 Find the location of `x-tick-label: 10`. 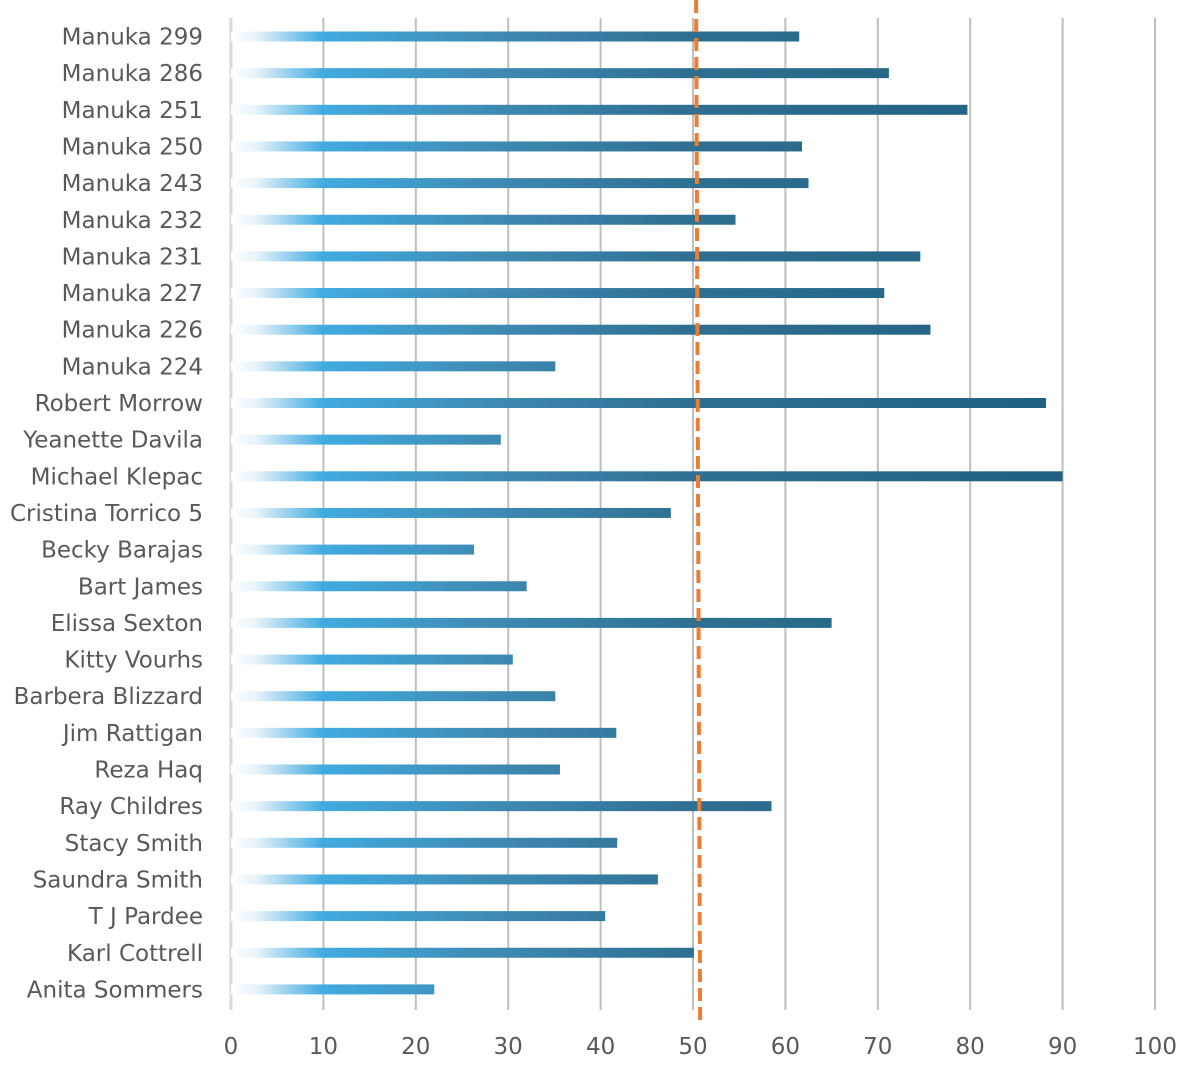

x-tick-label: 10 is located at coordinates (323, 1047).